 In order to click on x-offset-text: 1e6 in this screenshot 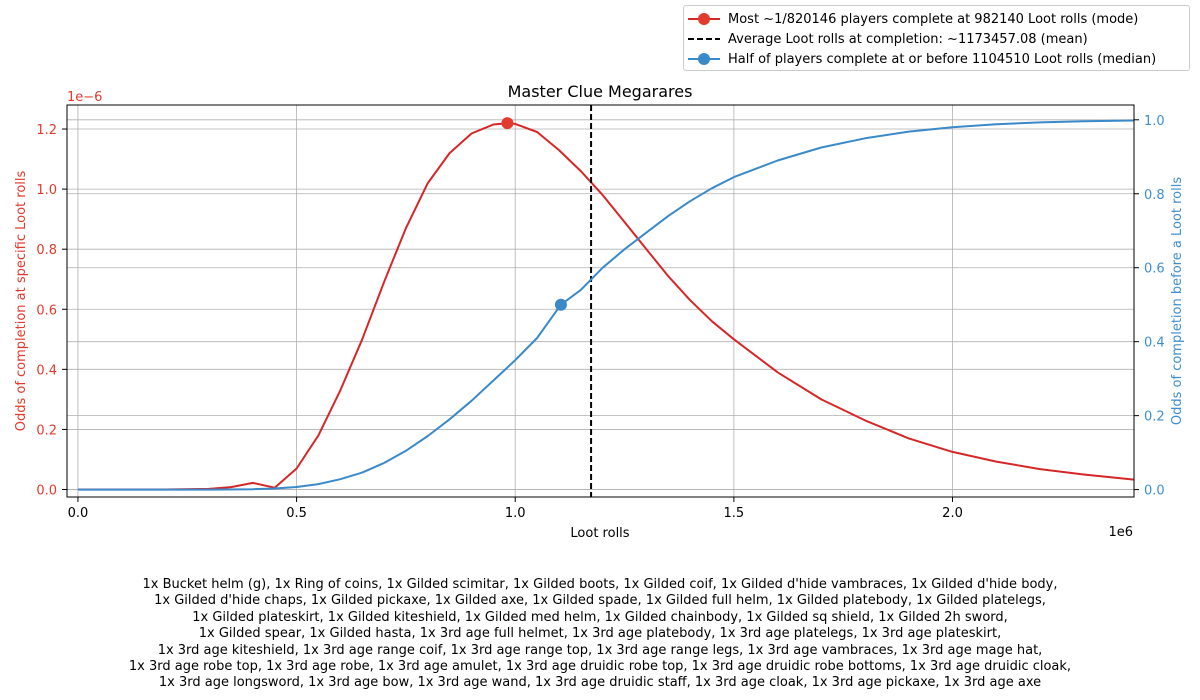, I will do `click(1120, 532)`.